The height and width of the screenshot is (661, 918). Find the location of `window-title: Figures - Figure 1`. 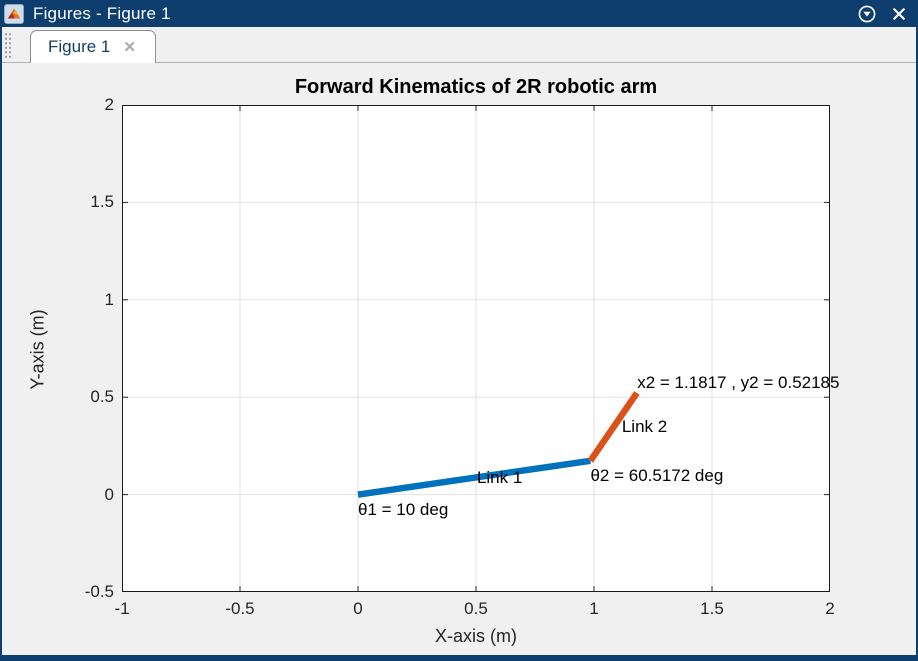

window-title: Figures - Figure 1 is located at coordinates (102, 13).